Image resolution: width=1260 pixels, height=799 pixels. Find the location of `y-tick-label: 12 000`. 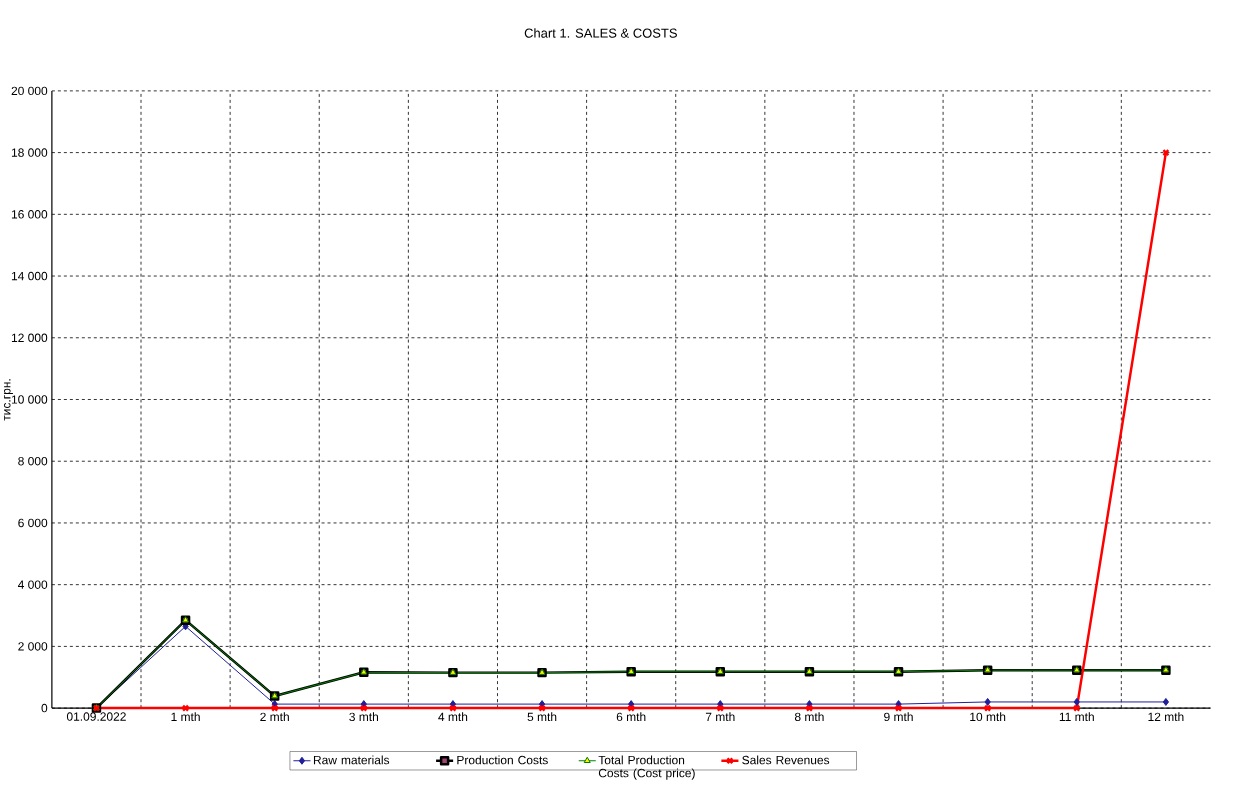

y-tick-label: 12 000 is located at coordinates (29, 338).